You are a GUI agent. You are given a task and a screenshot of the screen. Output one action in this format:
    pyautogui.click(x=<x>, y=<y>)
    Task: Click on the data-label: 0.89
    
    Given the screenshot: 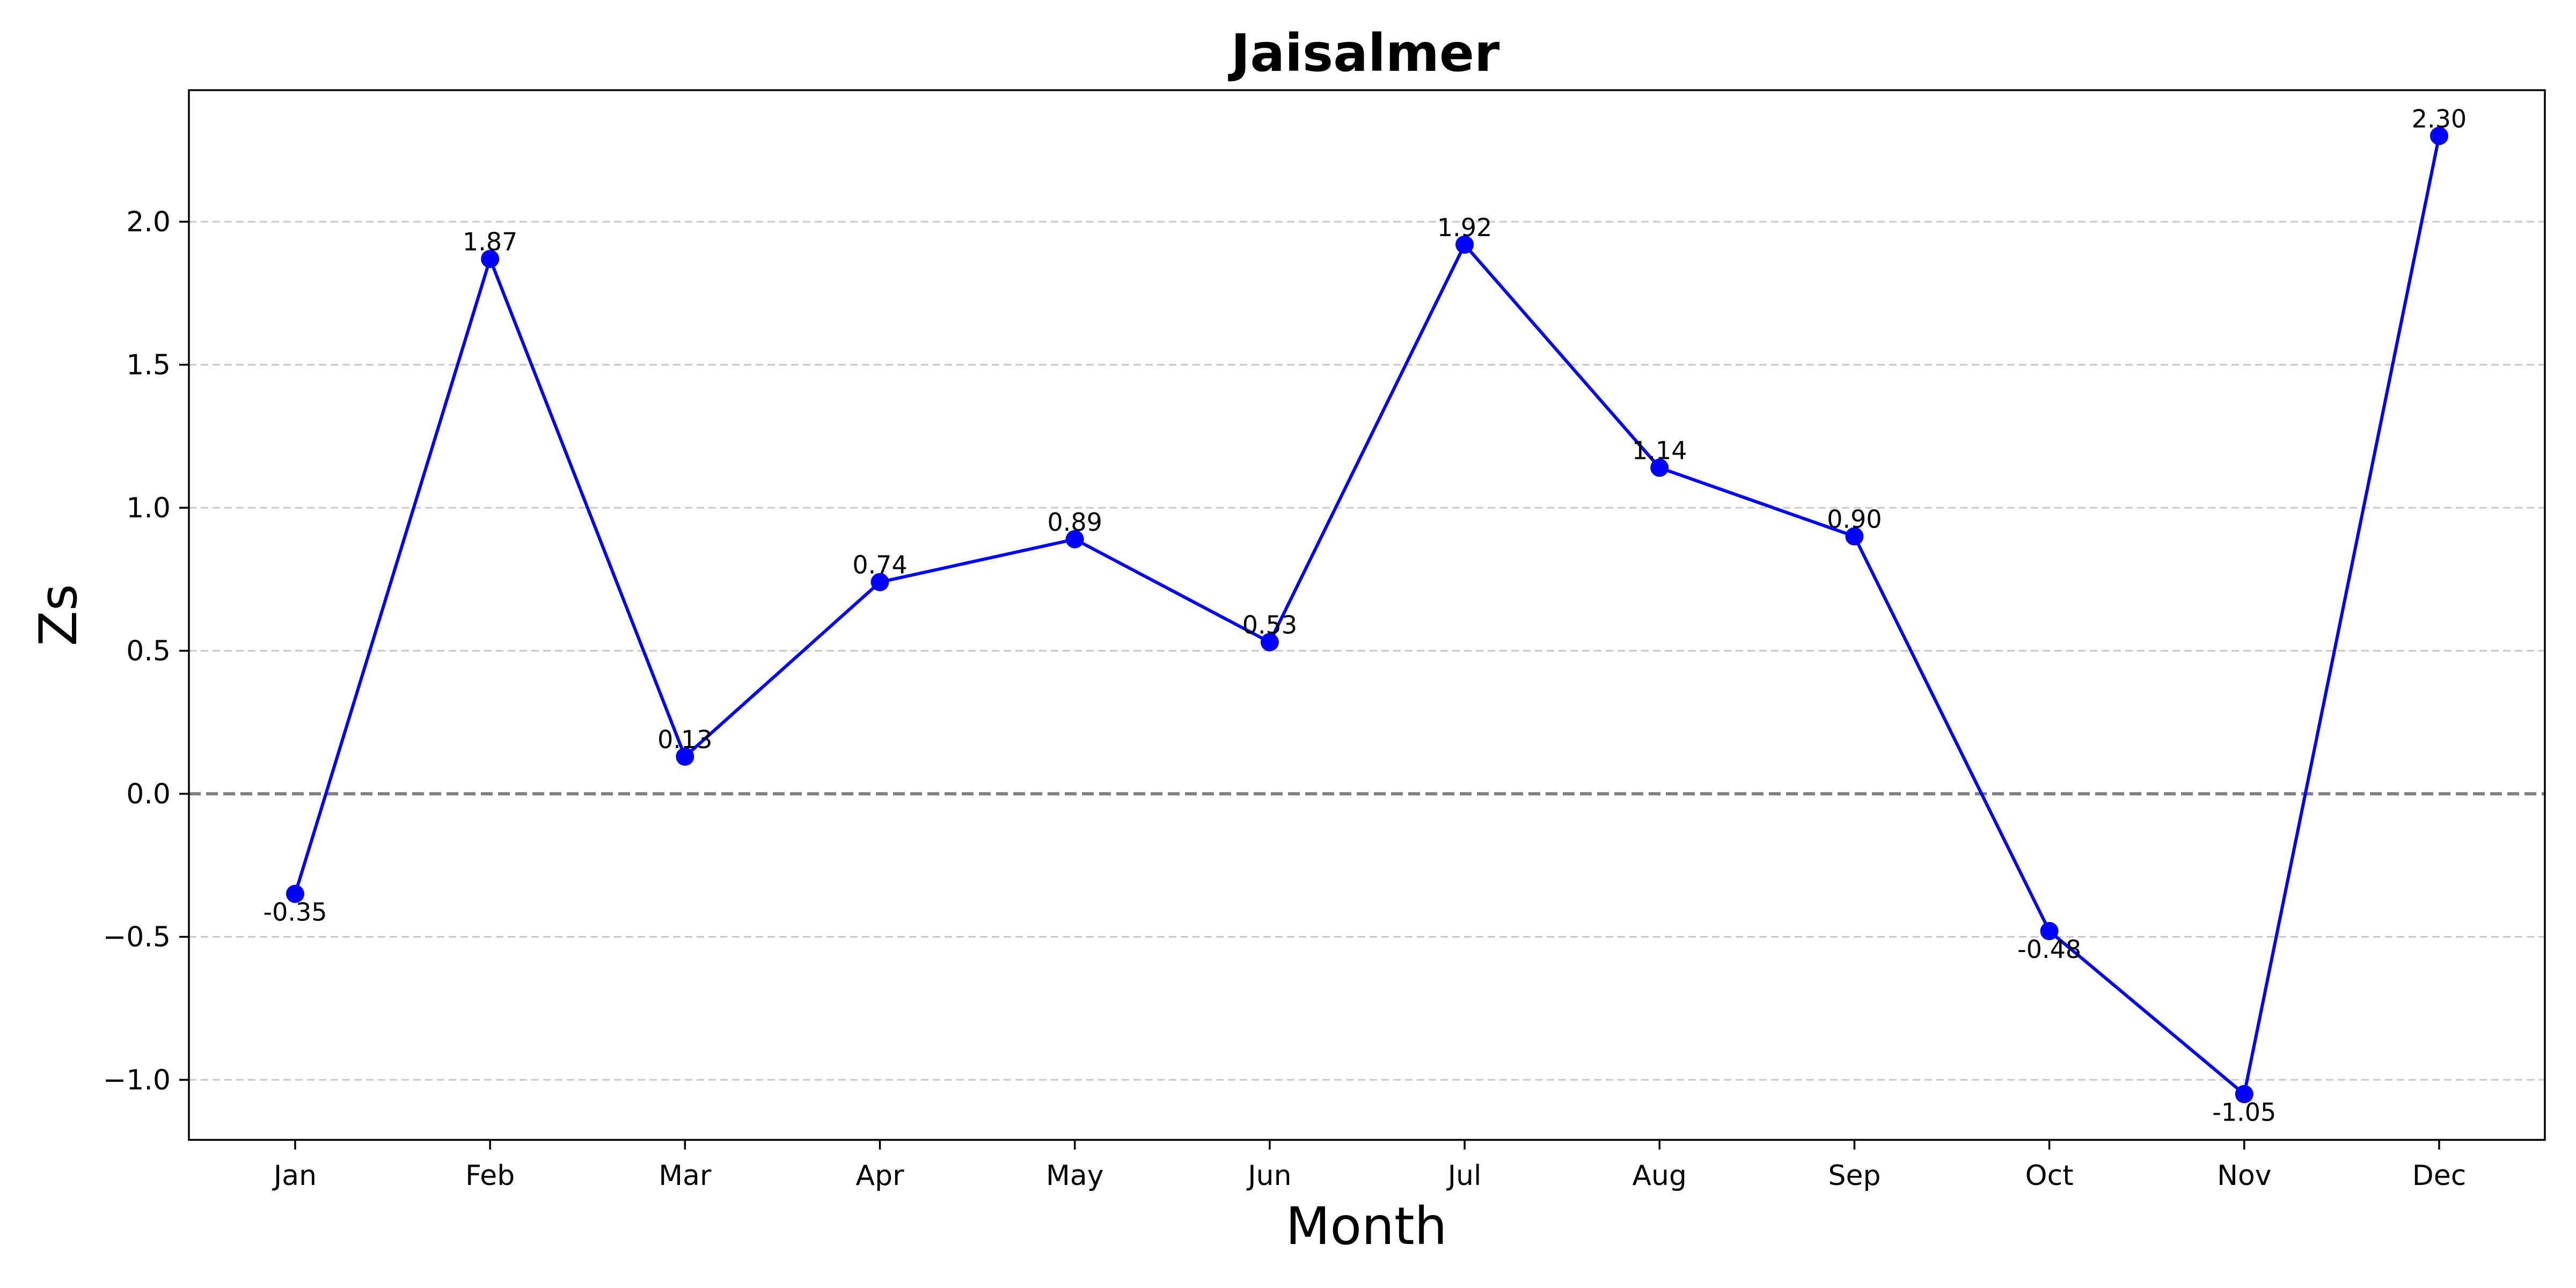 What is the action you would take?
    pyautogui.click(x=1075, y=522)
    